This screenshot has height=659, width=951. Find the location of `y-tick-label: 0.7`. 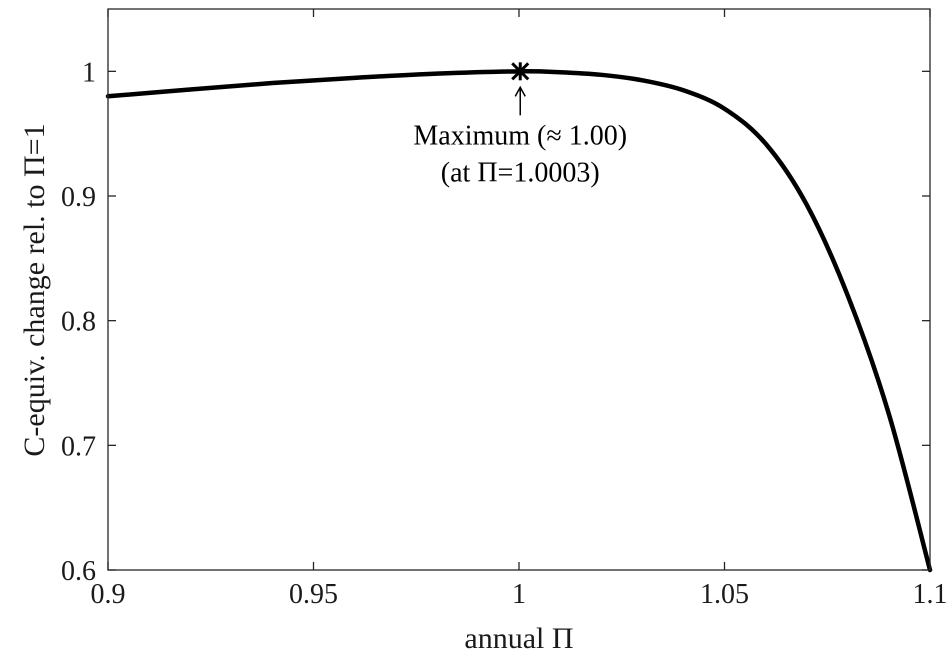

y-tick-label: 0.7 is located at coordinates (78, 446).